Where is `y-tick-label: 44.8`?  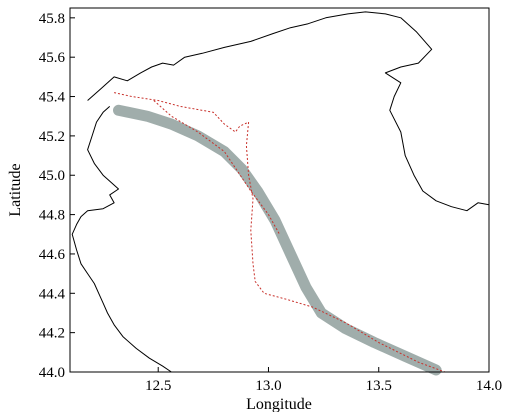 y-tick-label: 44.8 is located at coordinates (52, 216).